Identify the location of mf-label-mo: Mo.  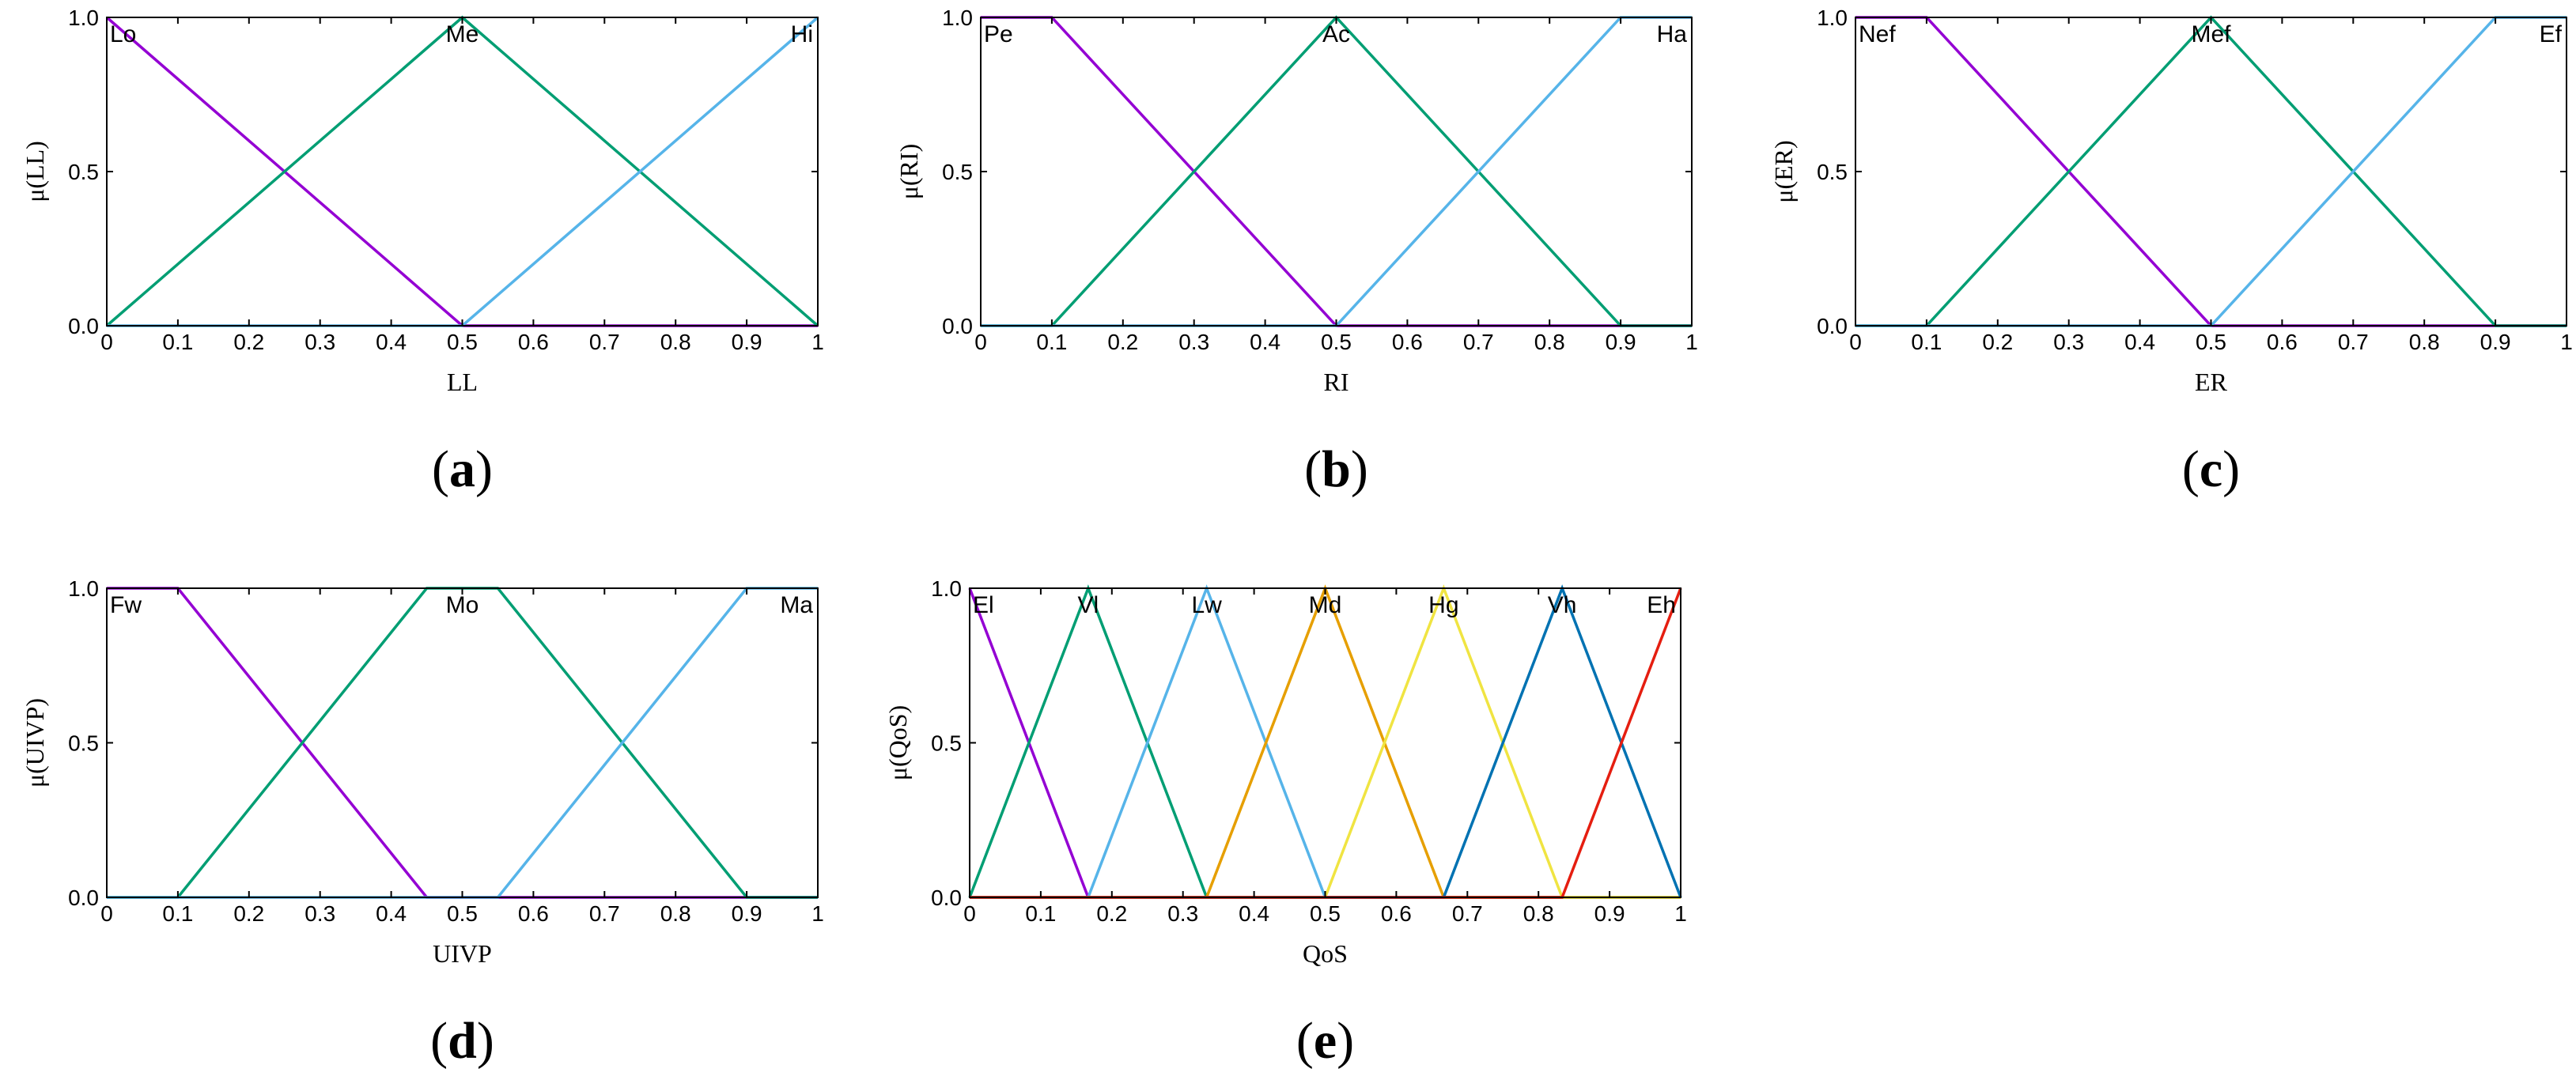
(463, 605).